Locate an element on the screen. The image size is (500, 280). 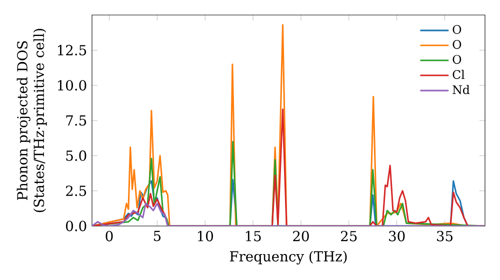
y-tick-label: 2.5 is located at coordinates (76, 191).